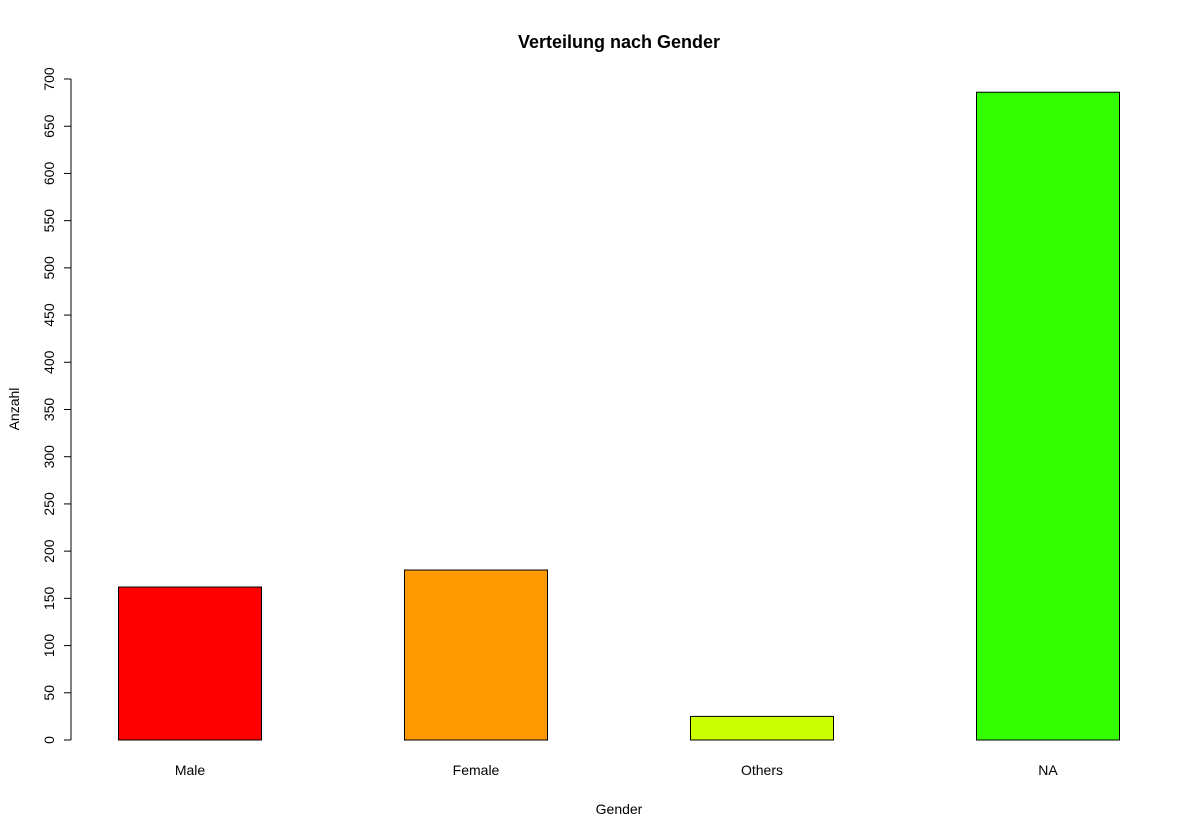 This screenshot has width=1200, height=838. Describe the element at coordinates (49, 504) in the screenshot. I see `y-tick-label: 250` at that location.